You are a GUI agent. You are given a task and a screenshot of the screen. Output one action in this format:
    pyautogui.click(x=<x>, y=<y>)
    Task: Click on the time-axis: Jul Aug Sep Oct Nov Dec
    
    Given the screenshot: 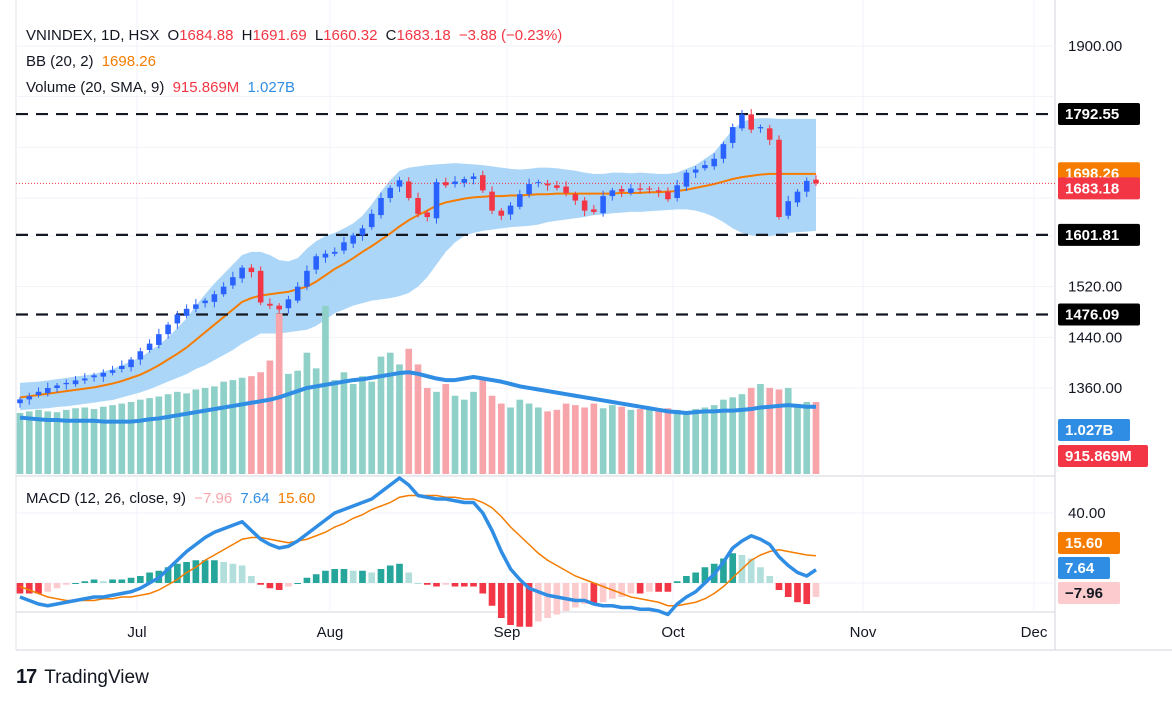 What is the action you would take?
    pyautogui.click(x=587, y=632)
    